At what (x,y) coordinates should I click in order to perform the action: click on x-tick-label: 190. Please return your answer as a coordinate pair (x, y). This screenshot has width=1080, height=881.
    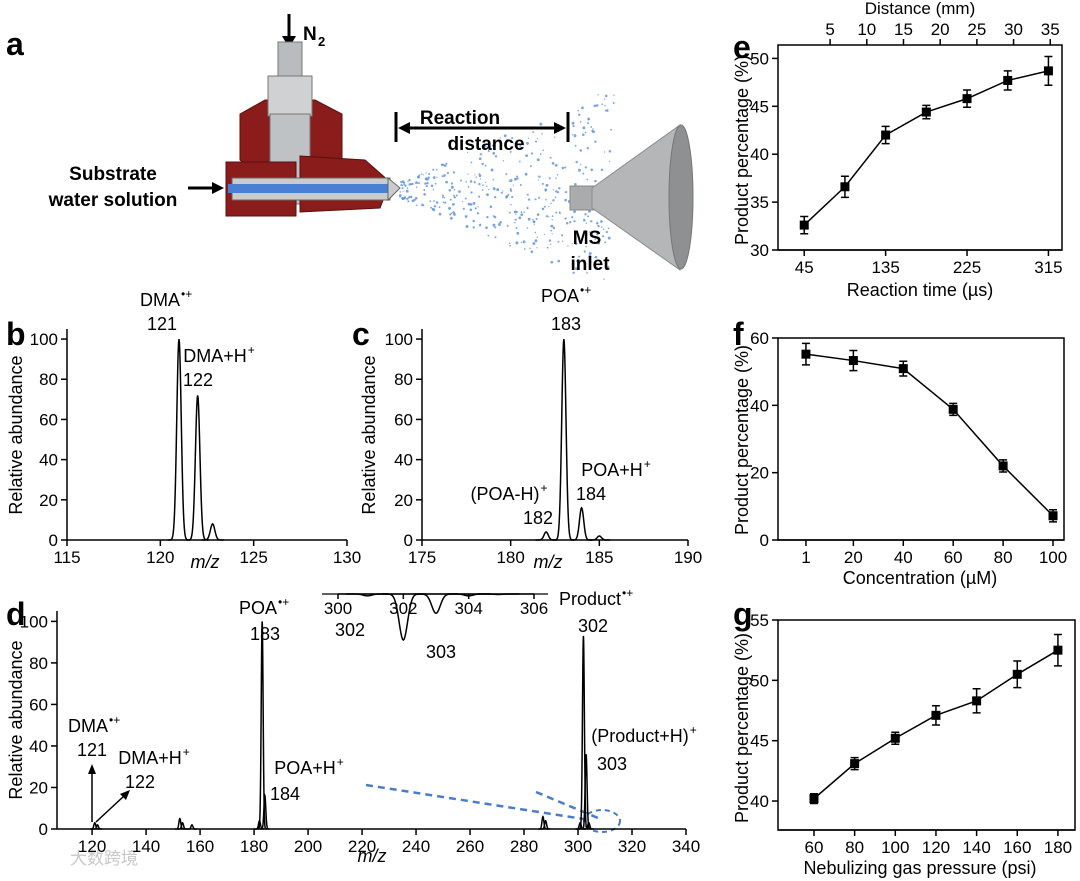
    Looking at the image, I should click on (688, 557).